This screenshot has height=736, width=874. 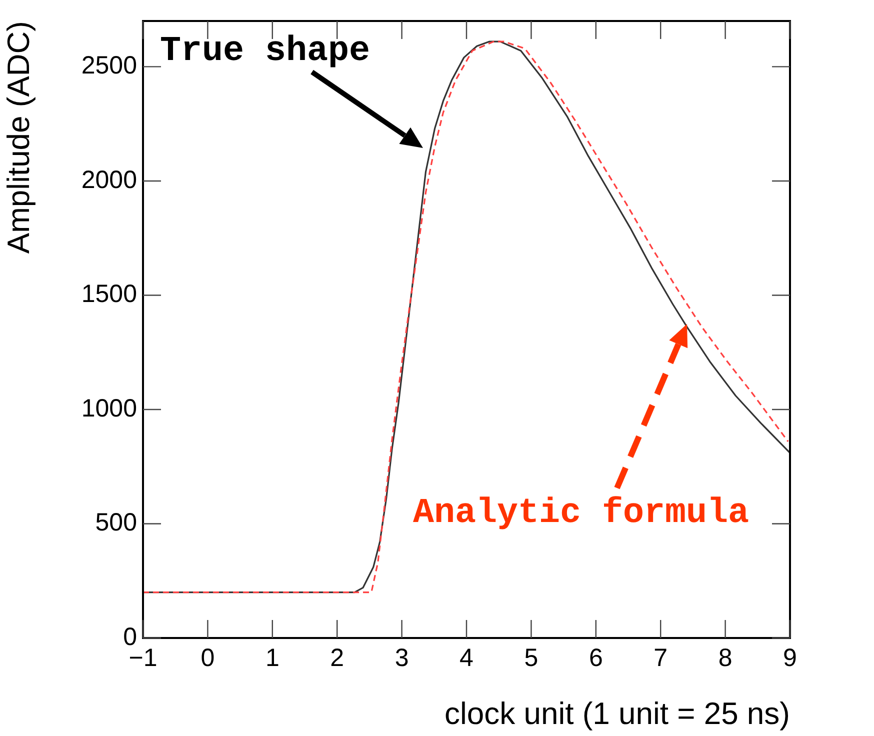 I want to click on x-tick-label: 2, so click(x=337, y=658).